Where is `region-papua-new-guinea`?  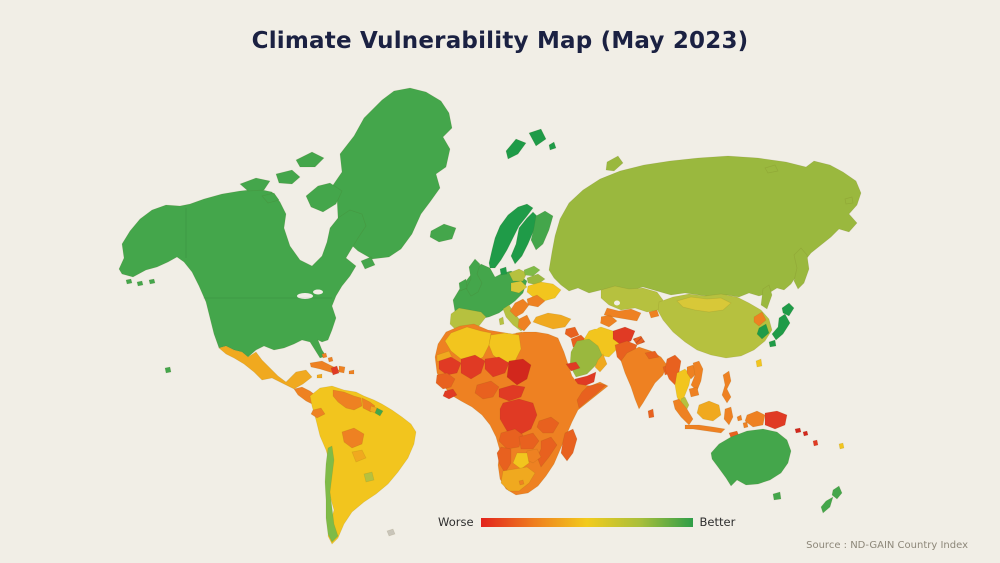
region-papua-new-guinea is located at coordinates (776, 420).